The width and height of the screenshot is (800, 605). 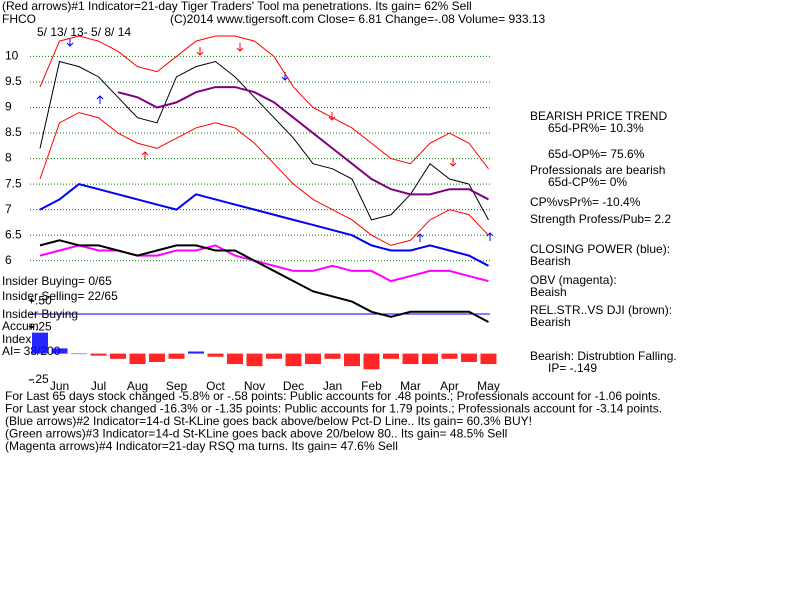 I want to click on insider-text: Insider Buying, so click(x=40, y=314).